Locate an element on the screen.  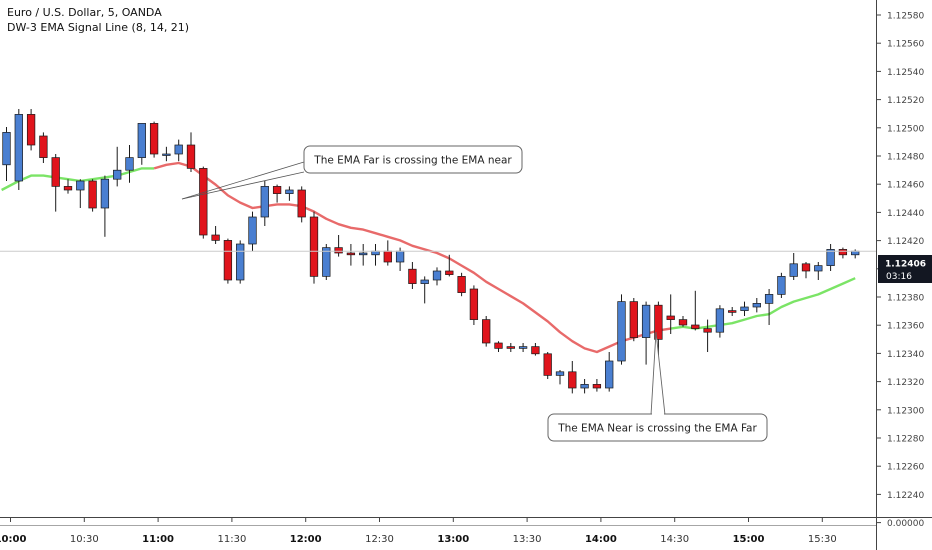
y-tick-label: 1.12340 is located at coordinates (905, 355).